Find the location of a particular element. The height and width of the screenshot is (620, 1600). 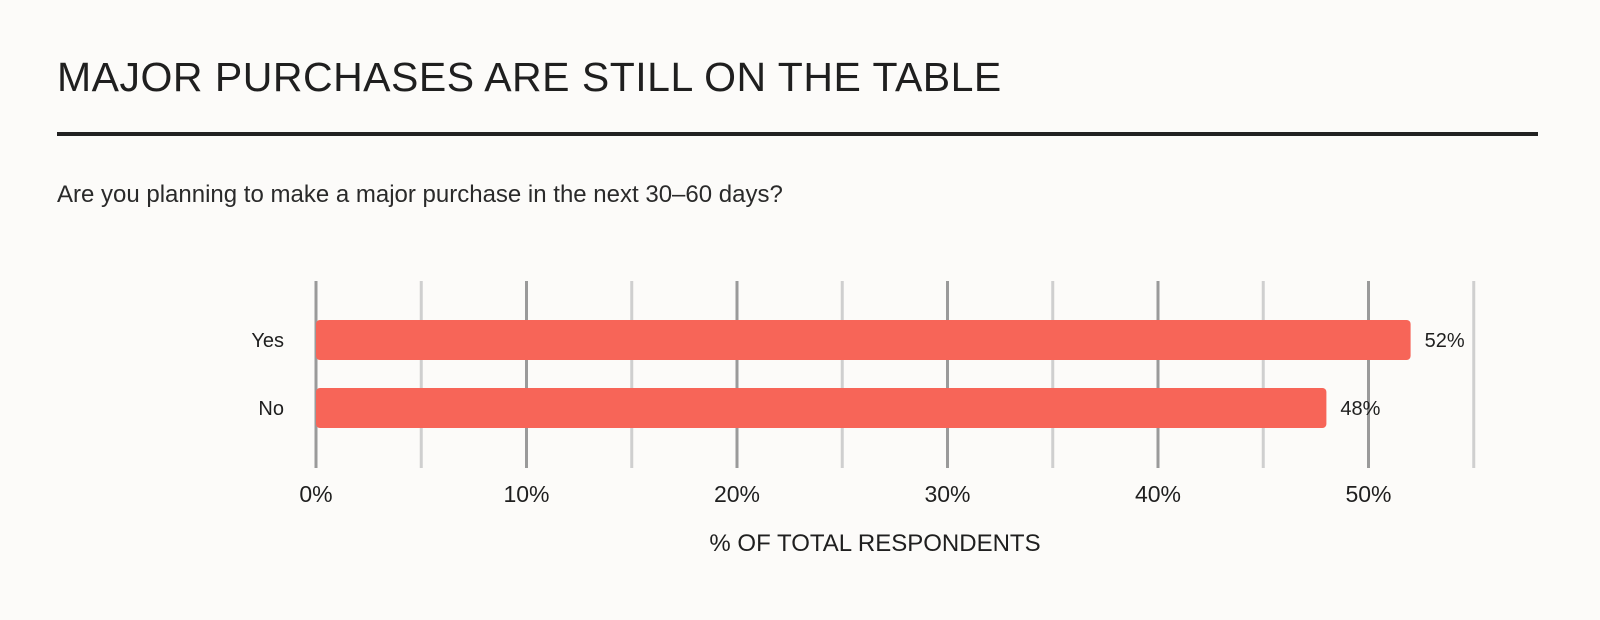

chart-title: MAJOR PURCHASES ARE STILL ON THE TABLE is located at coordinates (529, 77).